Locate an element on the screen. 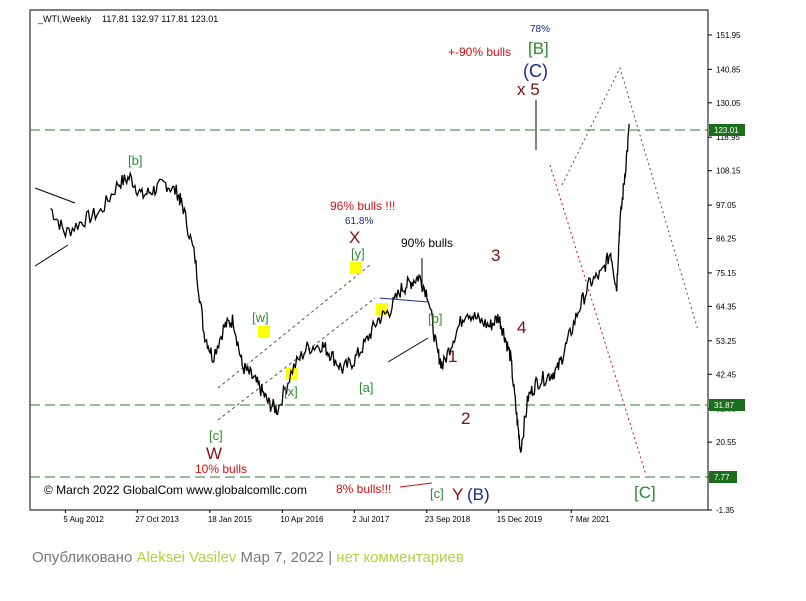 The height and width of the screenshot is (601, 806). x-tick-label: 7 Mar 2021 is located at coordinates (589, 519).